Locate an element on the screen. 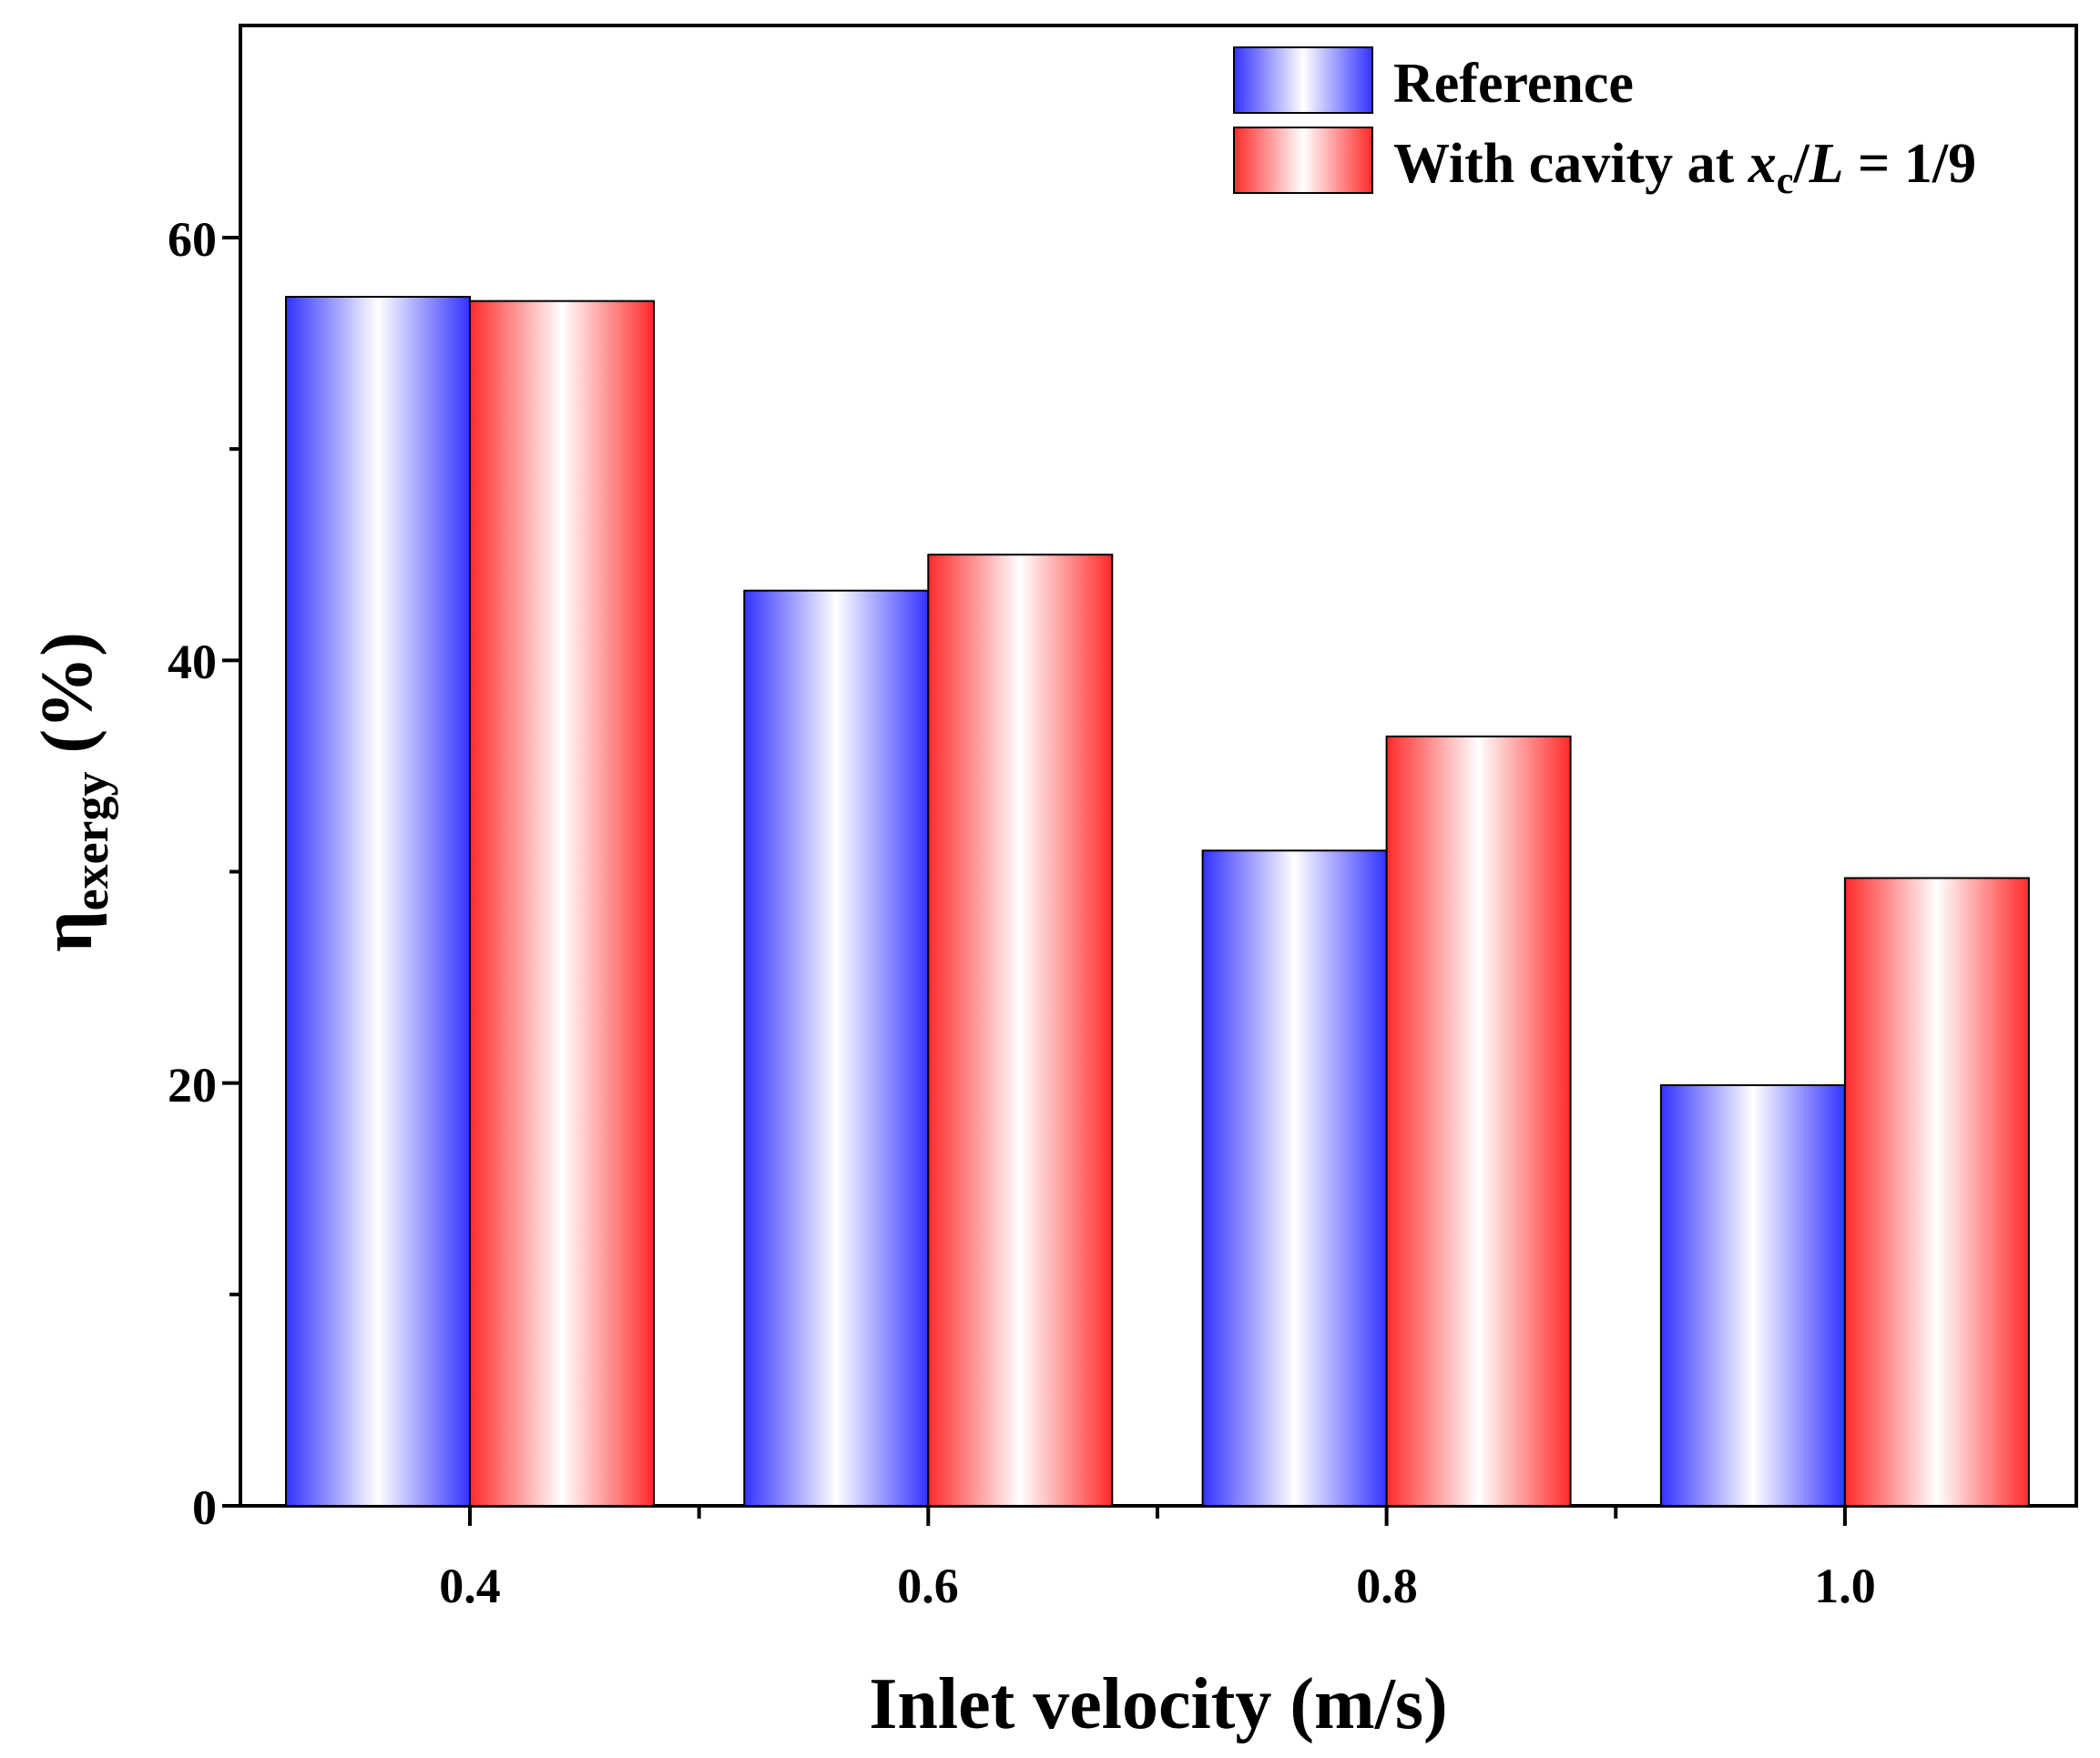 This screenshot has height=1758, width=2100. legend-label-reference: Reference is located at coordinates (1513, 84).